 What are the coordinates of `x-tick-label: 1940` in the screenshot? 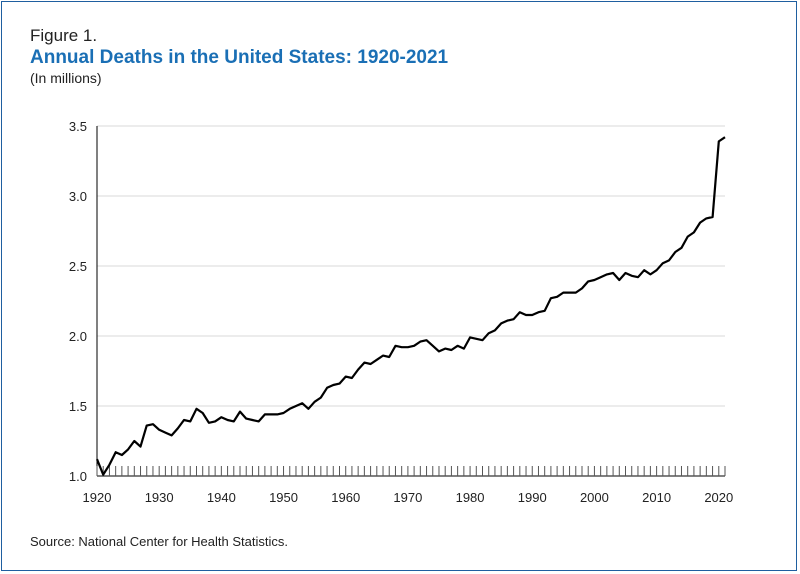 It's located at (221, 497).